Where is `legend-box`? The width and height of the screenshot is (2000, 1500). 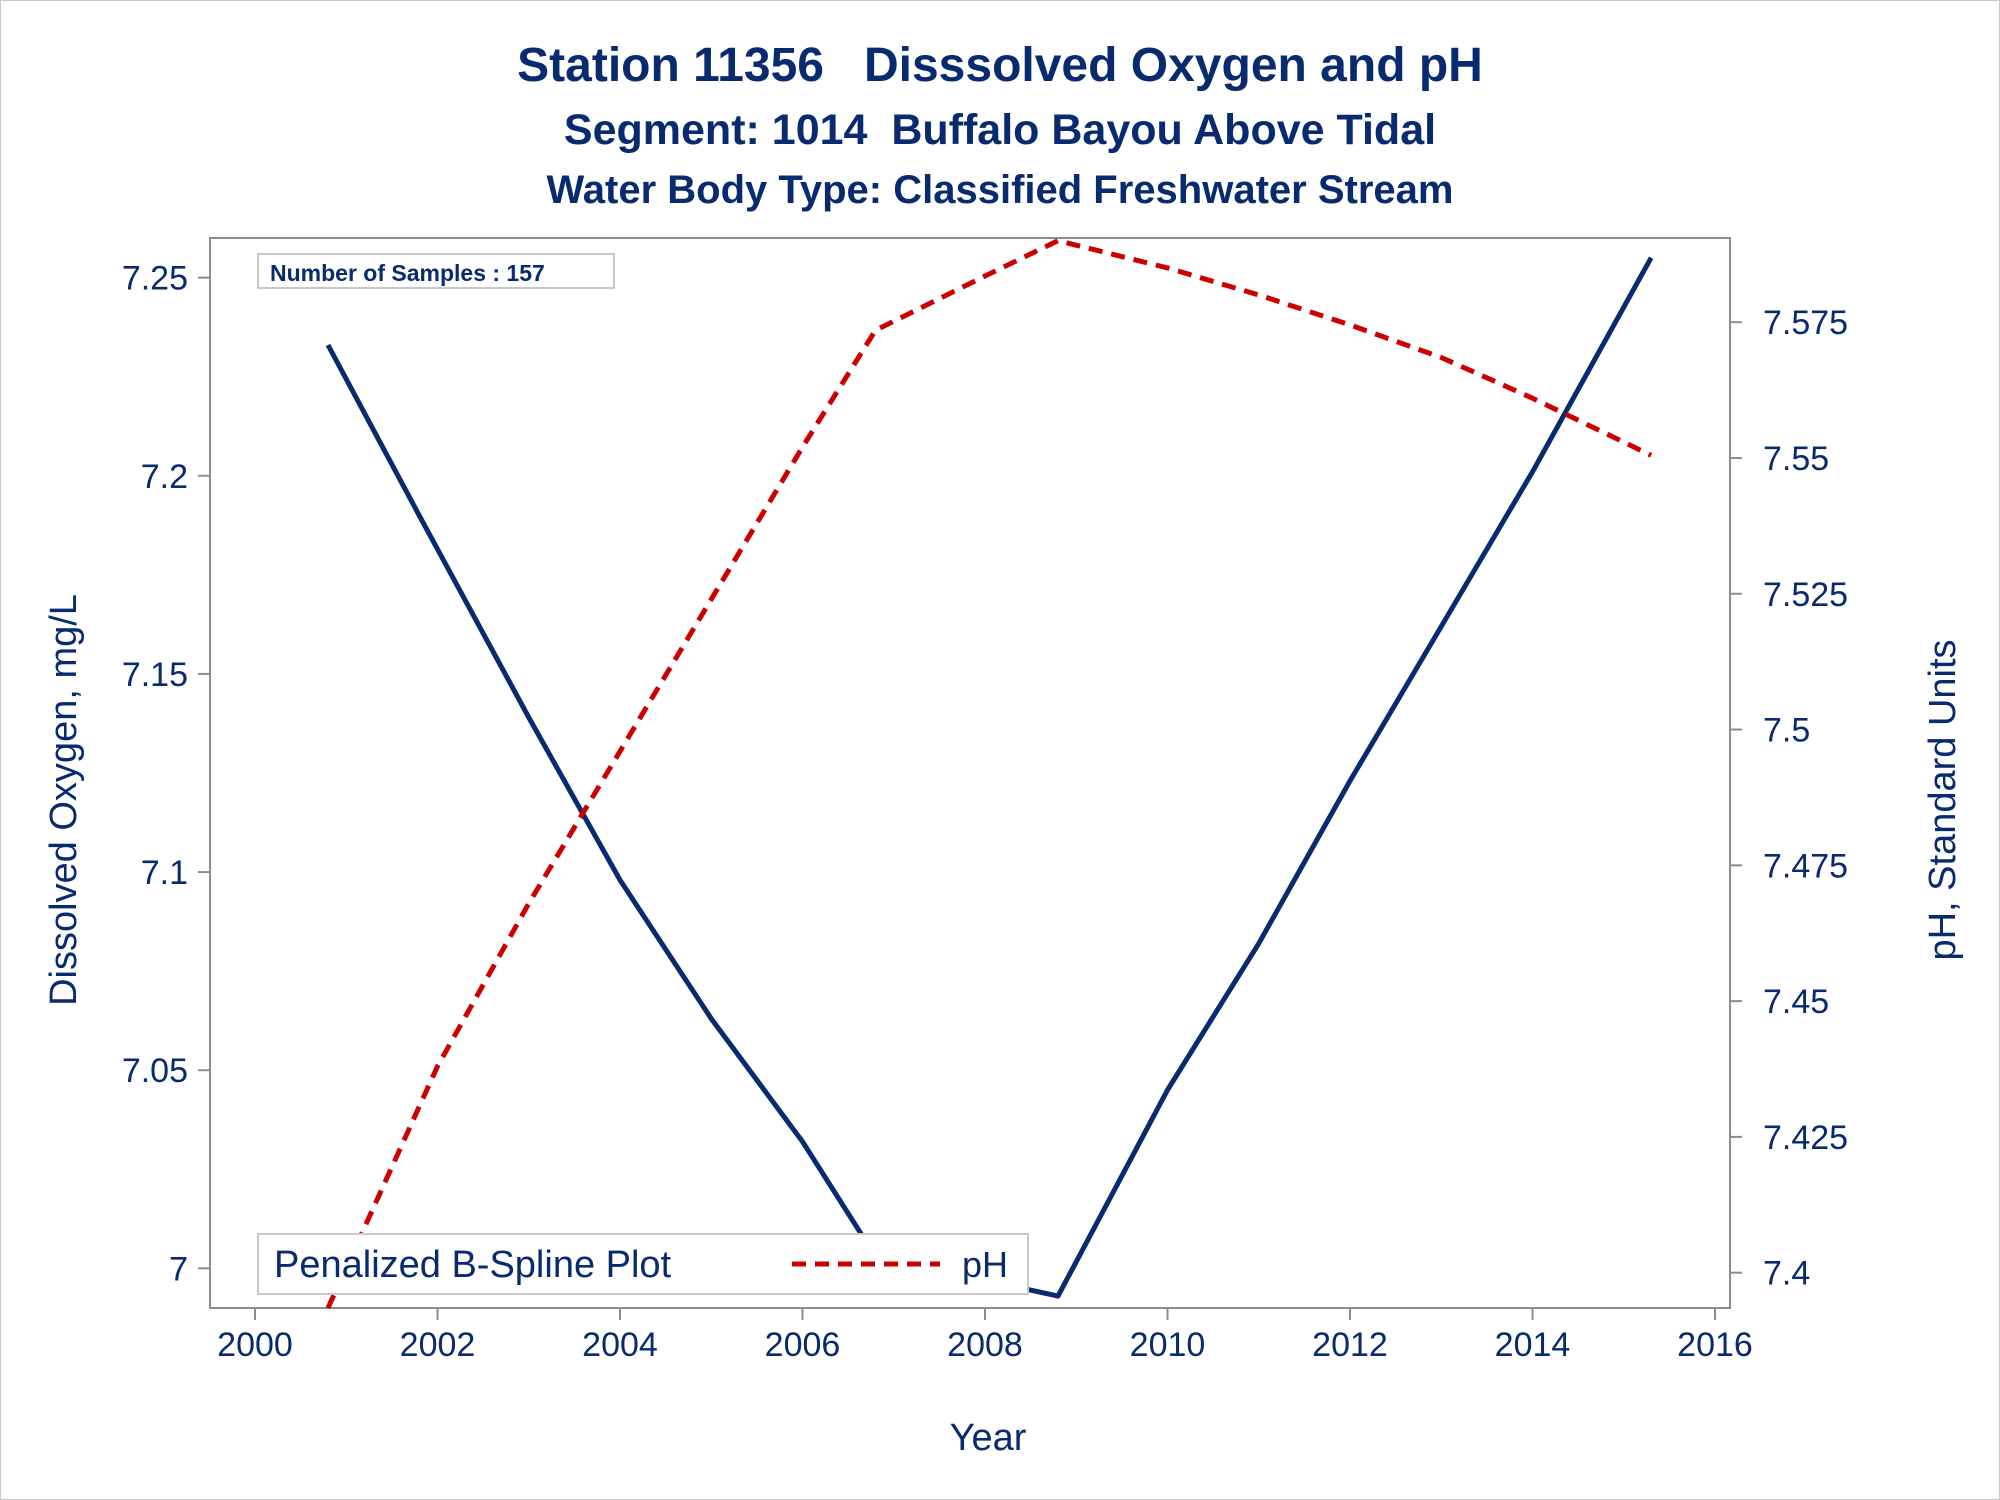 legend-box is located at coordinates (643, 1264).